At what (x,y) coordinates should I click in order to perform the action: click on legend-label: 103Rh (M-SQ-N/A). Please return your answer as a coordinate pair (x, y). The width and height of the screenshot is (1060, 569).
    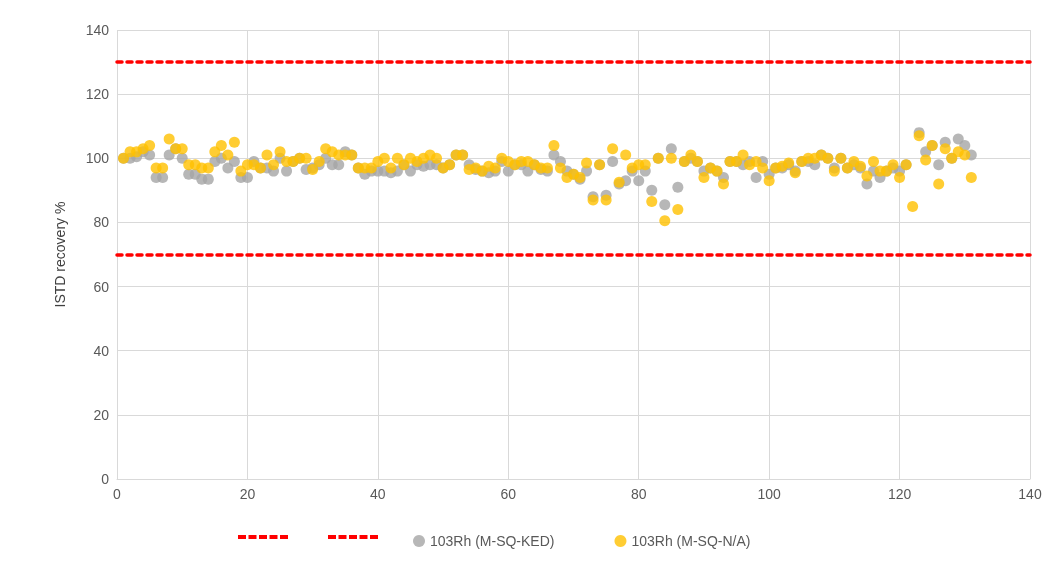
    Looking at the image, I should click on (691, 541).